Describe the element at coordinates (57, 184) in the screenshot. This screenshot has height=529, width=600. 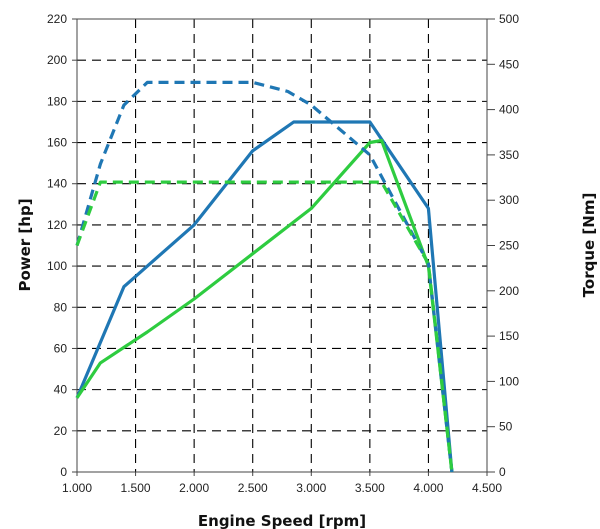
I see `y-tick-label: 140` at that location.